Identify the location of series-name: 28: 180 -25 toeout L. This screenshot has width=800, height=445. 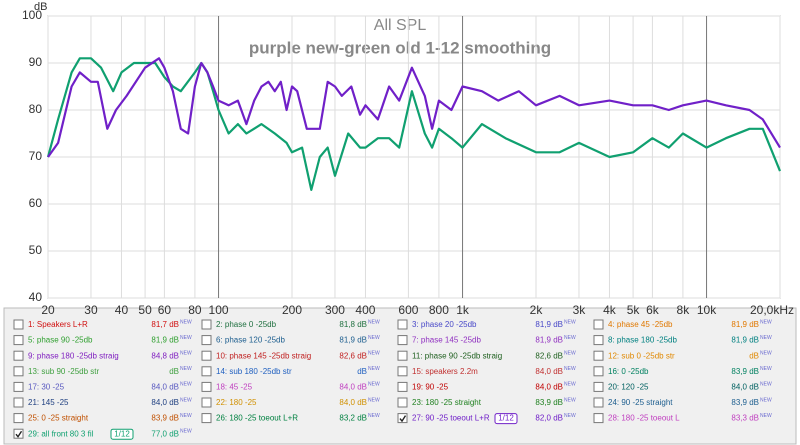
(644, 418).